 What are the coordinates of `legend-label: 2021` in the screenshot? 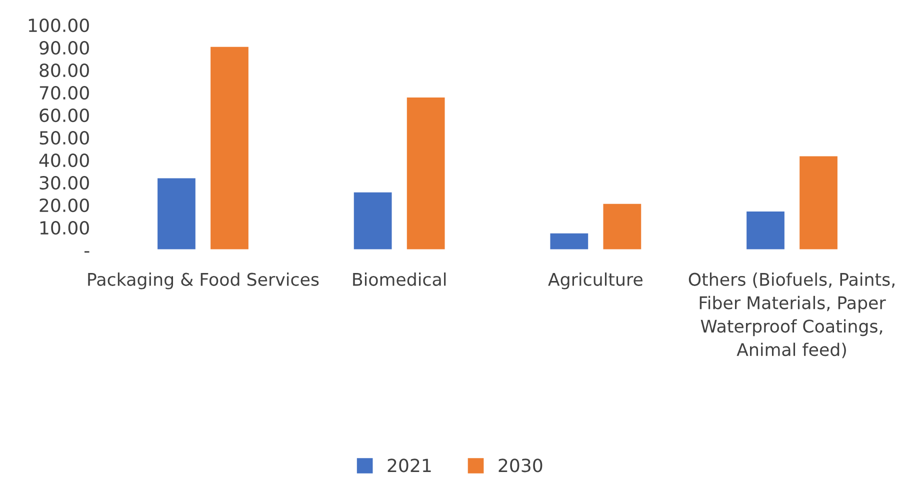 It's located at (409, 465).